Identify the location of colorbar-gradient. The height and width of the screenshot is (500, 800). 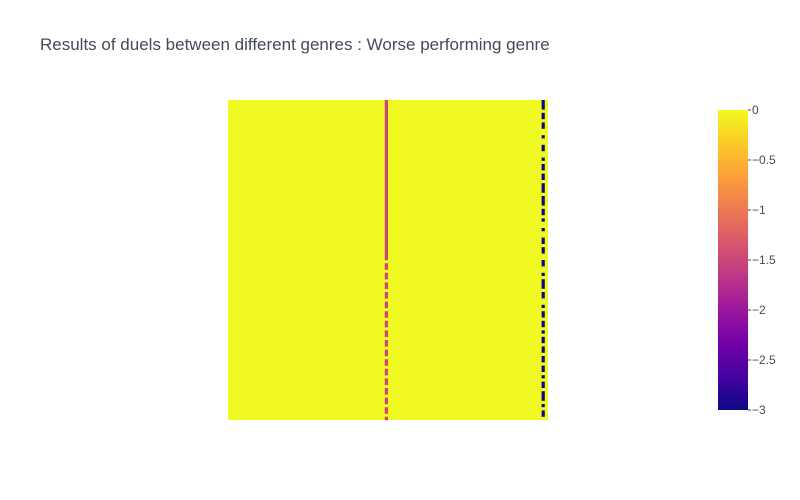
(733, 260).